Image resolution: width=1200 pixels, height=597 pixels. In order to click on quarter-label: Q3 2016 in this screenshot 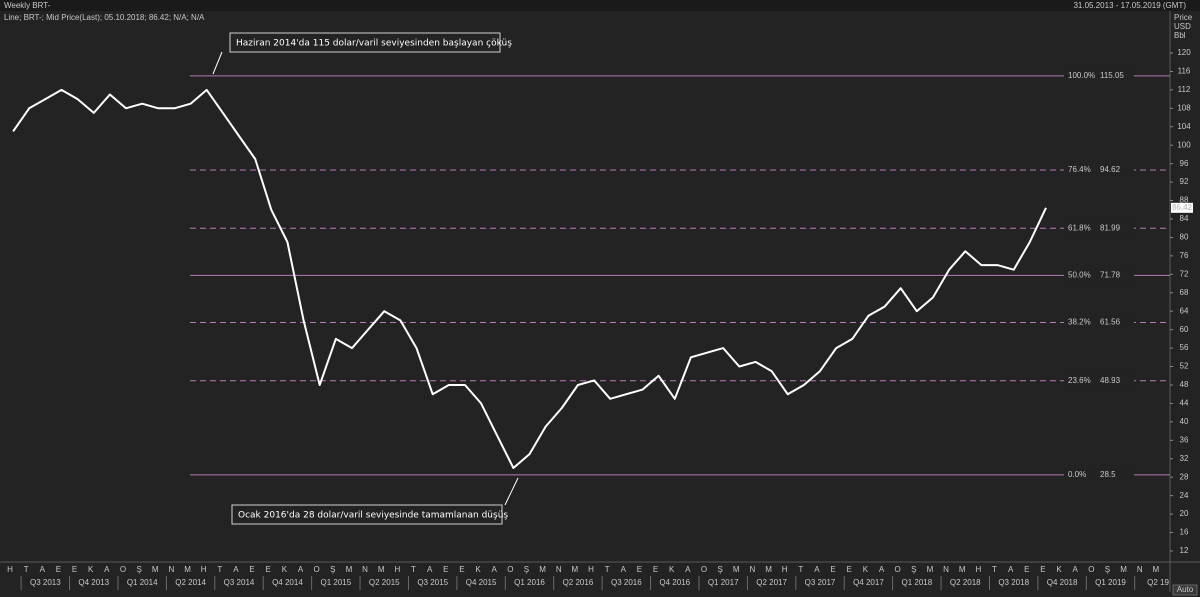, I will do `click(626, 582)`.